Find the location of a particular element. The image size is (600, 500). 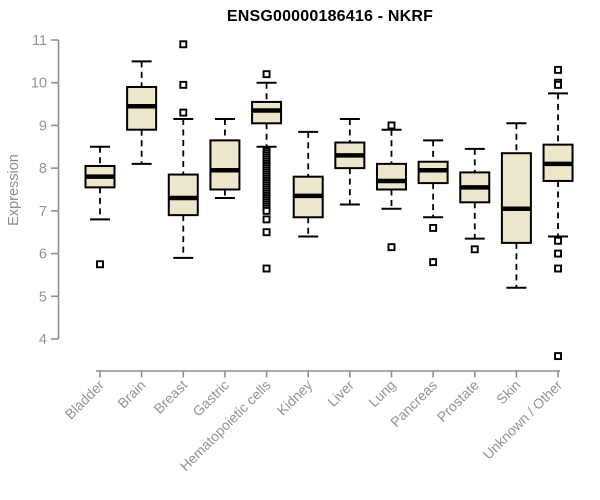

boxplot-skin is located at coordinates (516, 205).